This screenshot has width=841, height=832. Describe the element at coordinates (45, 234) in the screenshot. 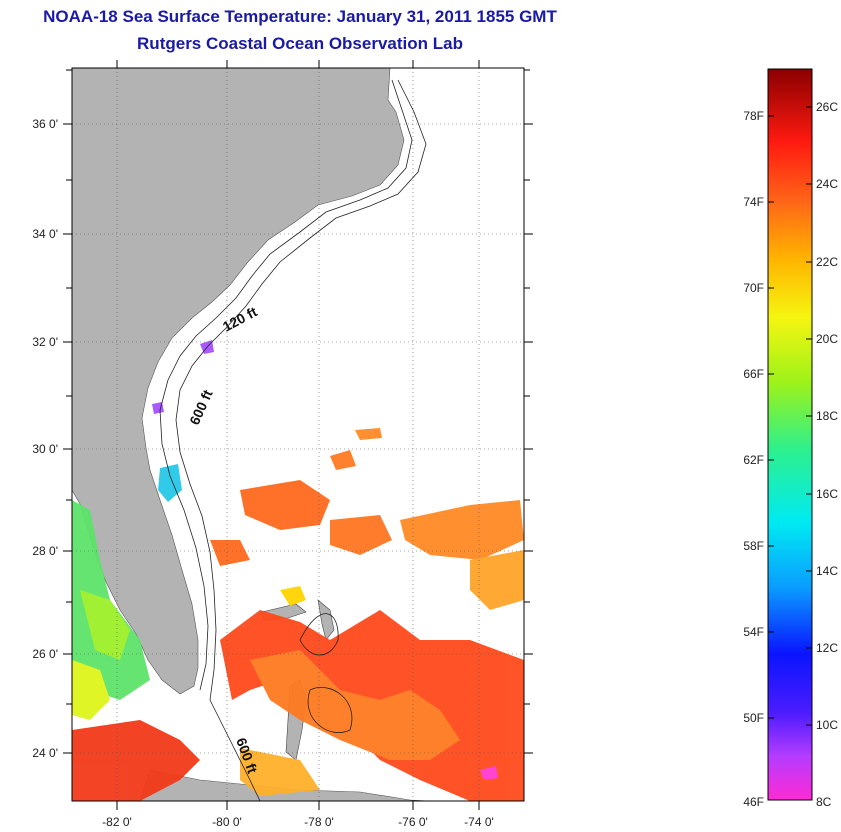

I see `lat-label-34: 34 0'` at that location.